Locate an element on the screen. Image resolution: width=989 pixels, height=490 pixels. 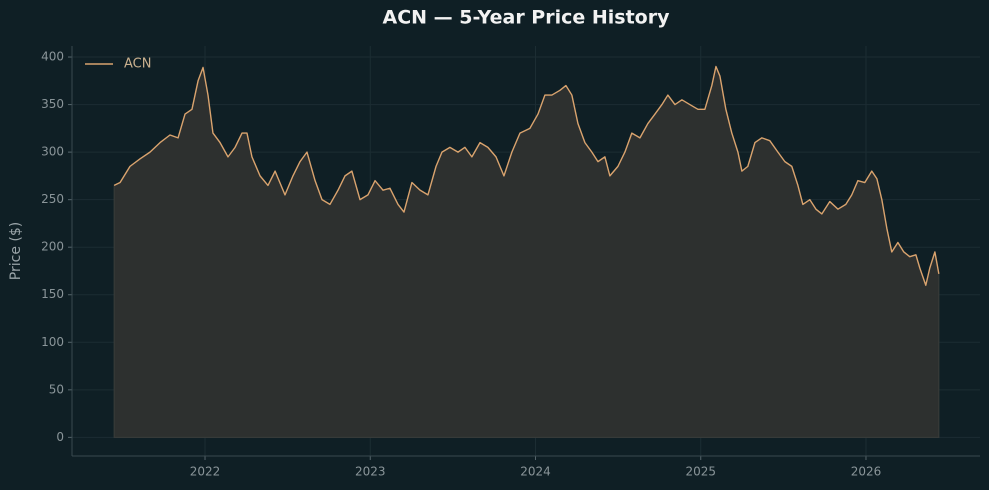
y-tick-label: 200 is located at coordinates (52, 247).